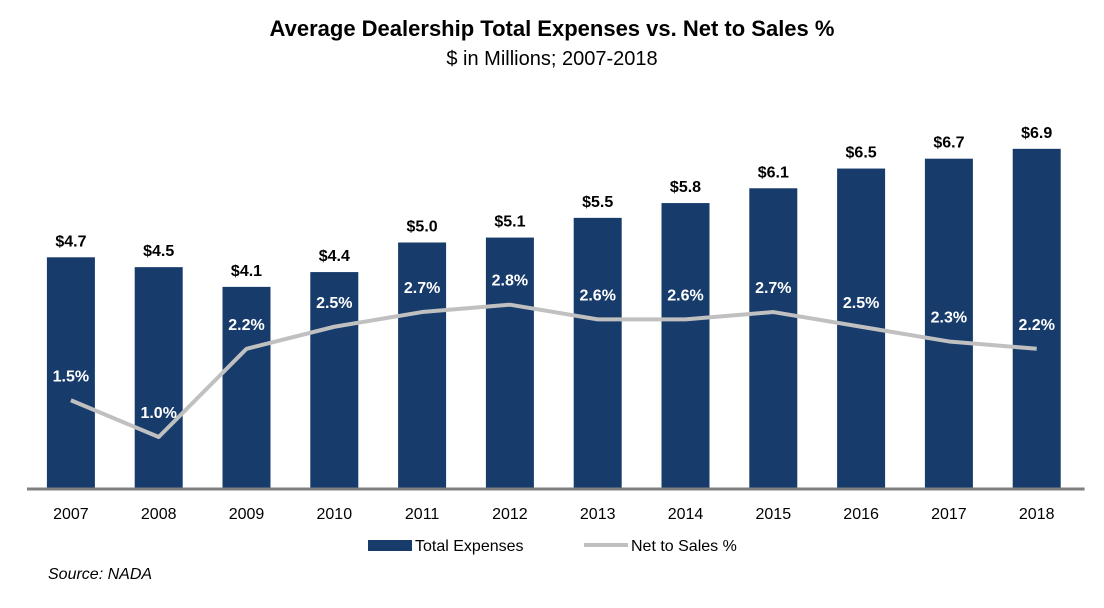 This screenshot has width=1104, height=608. Describe the element at coordinates (158, 378) in the screenshot. I see `bar-2008` at that location.